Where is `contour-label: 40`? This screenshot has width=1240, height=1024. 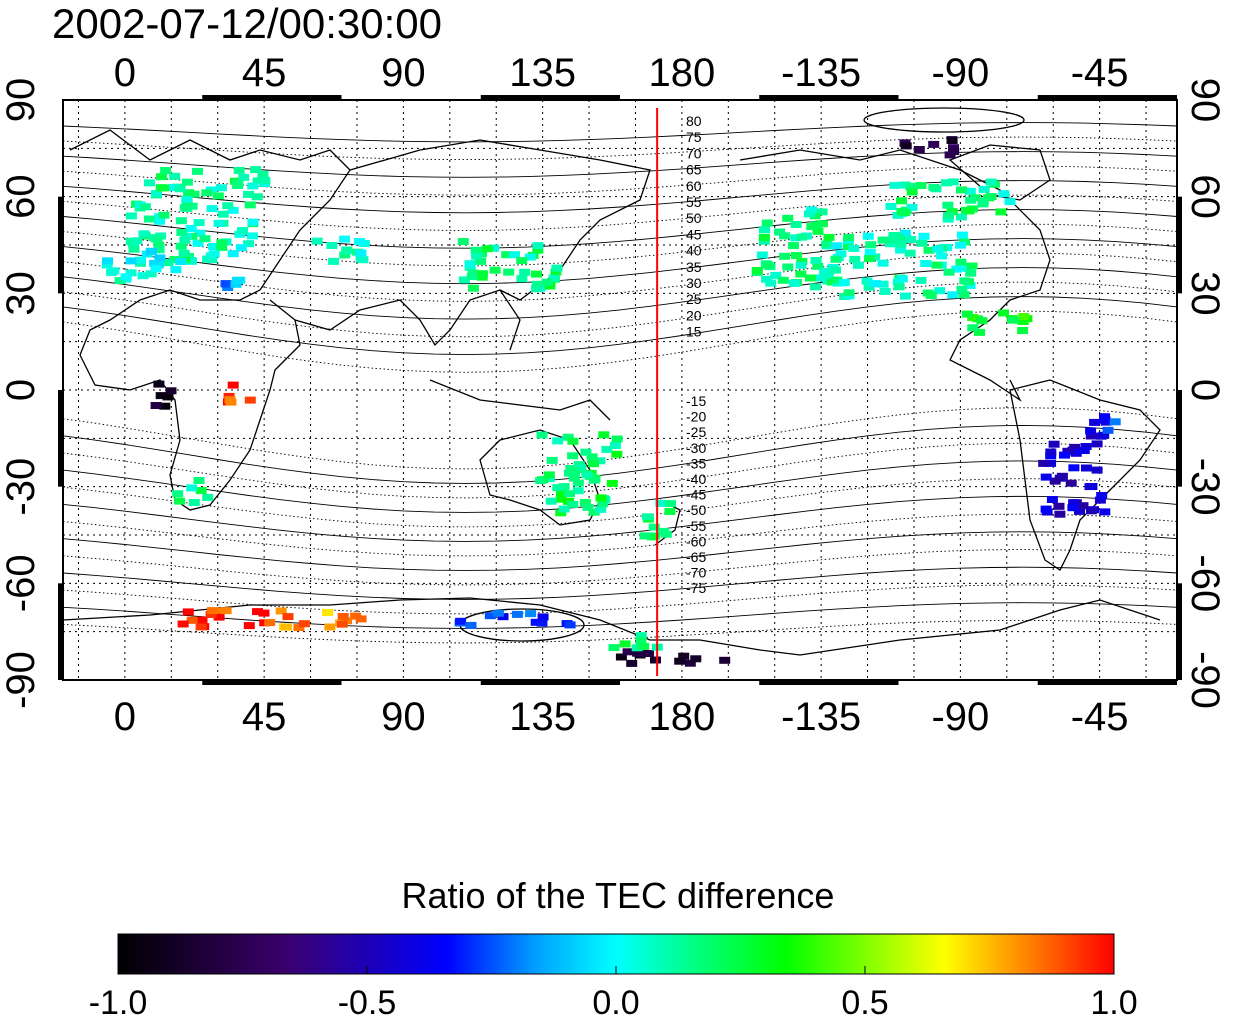 contour-label: 40 is located at coordinates (694, 251).